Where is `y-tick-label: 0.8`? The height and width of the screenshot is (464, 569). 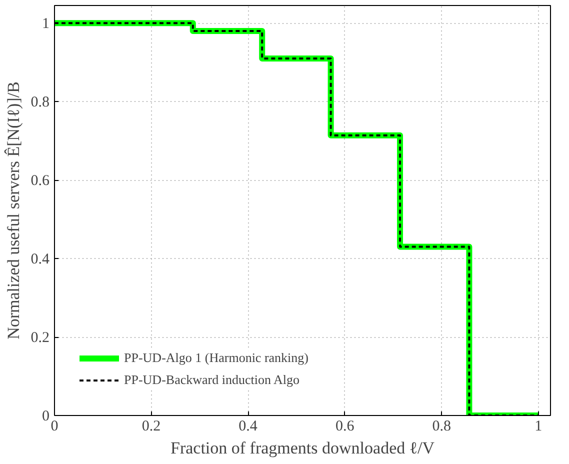
y-tick-label: 0.8 is located at coordinates (40, 102).